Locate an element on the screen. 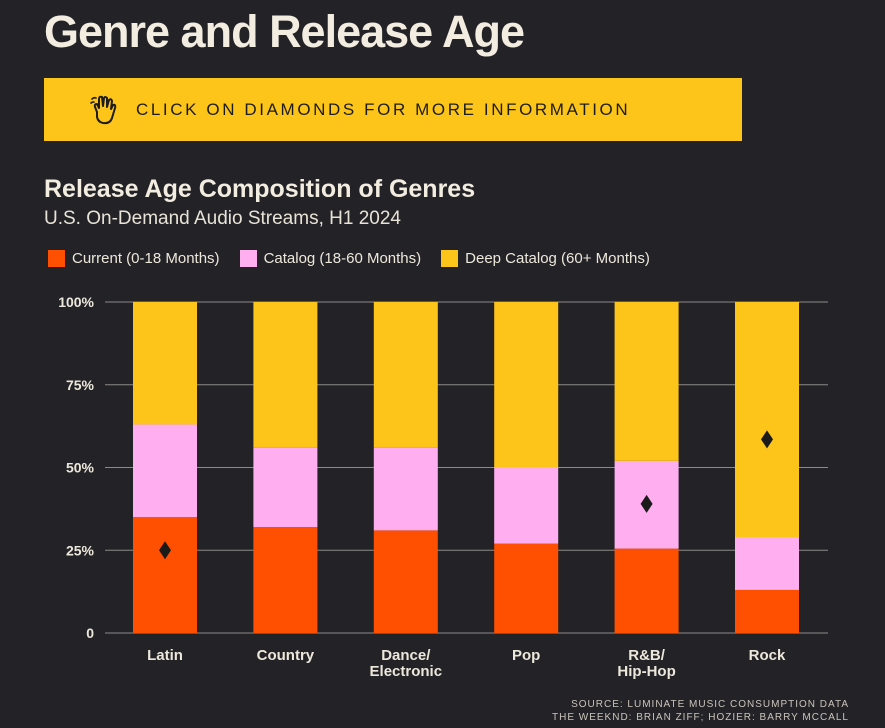  legend-label-deep-catalog: Deep Catalog (60+ Months) is located at coordinates (557, 258).